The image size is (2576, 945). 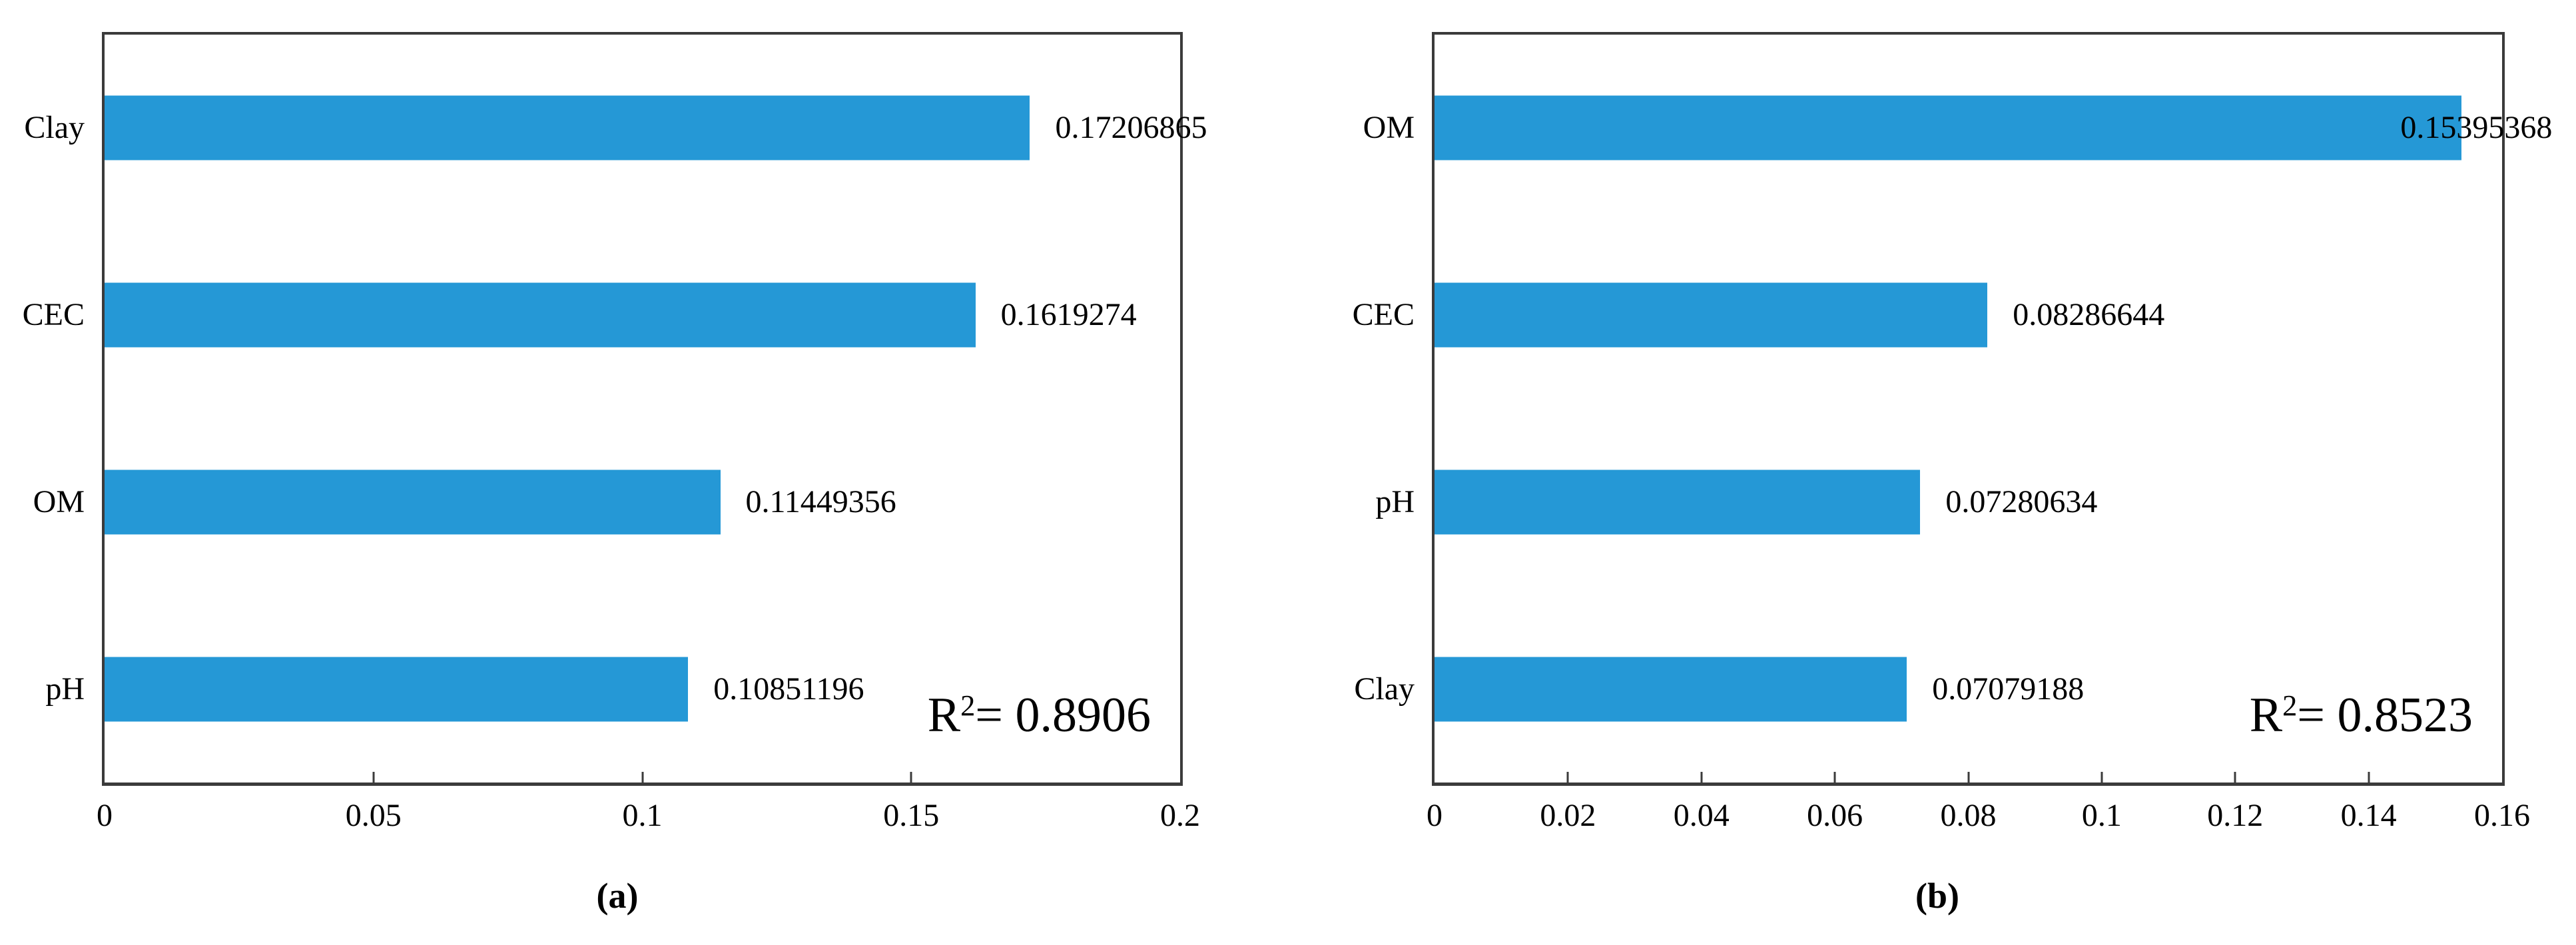 What do you see at coordinates (1063, 715) in the screenshot?
I see `r-squared-value: = 0.8906` at bounding box center [1063, 715].